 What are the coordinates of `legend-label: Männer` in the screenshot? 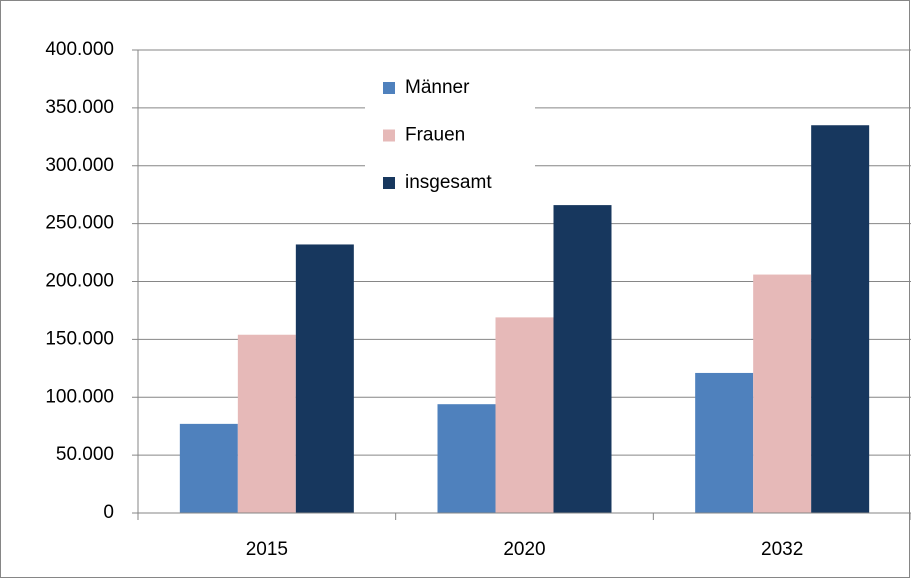 It's located at (437, 87).